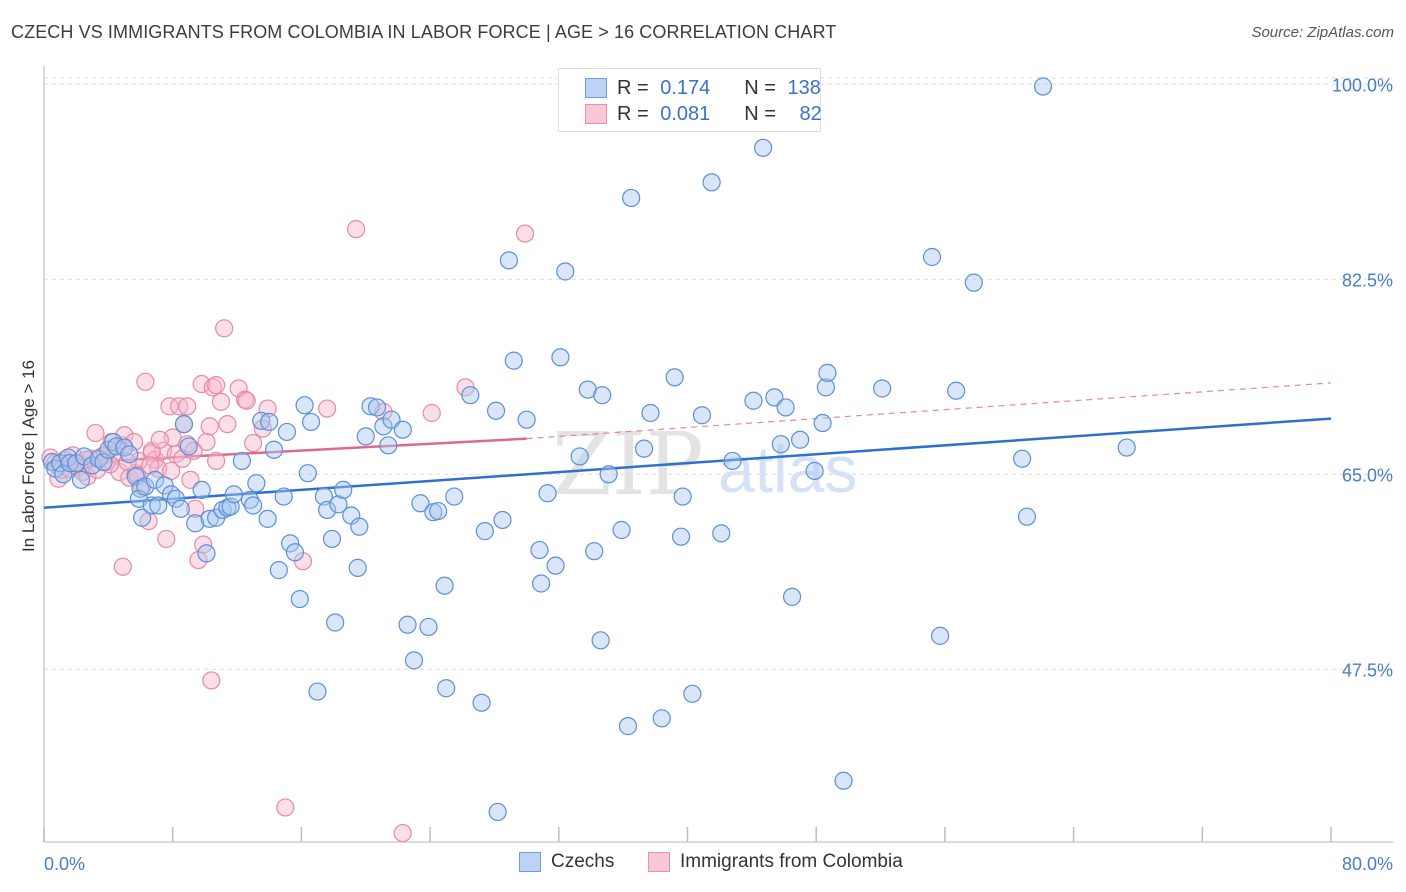 The width and height of the screenshot is (1406, 892). Describe the element at coordinates (791, 861) in the screenshot. I see `colombia-legend-label: Immigrants from Colombia` at that location.